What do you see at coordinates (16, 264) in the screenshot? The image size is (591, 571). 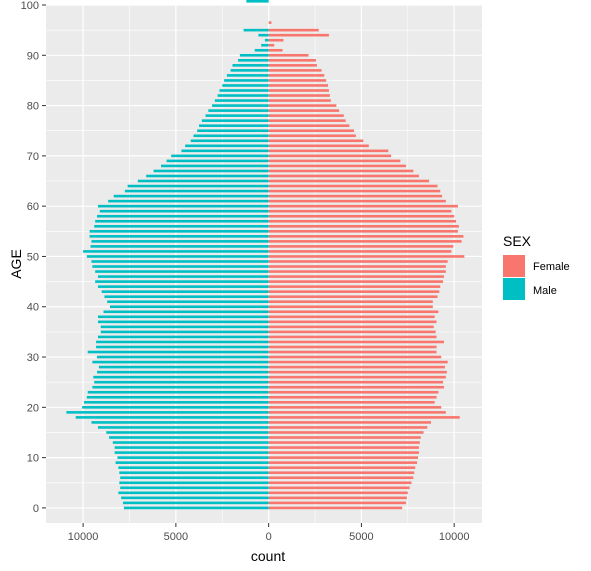 I see `y-axis-title: AGE` at bounding box center [16, 264].